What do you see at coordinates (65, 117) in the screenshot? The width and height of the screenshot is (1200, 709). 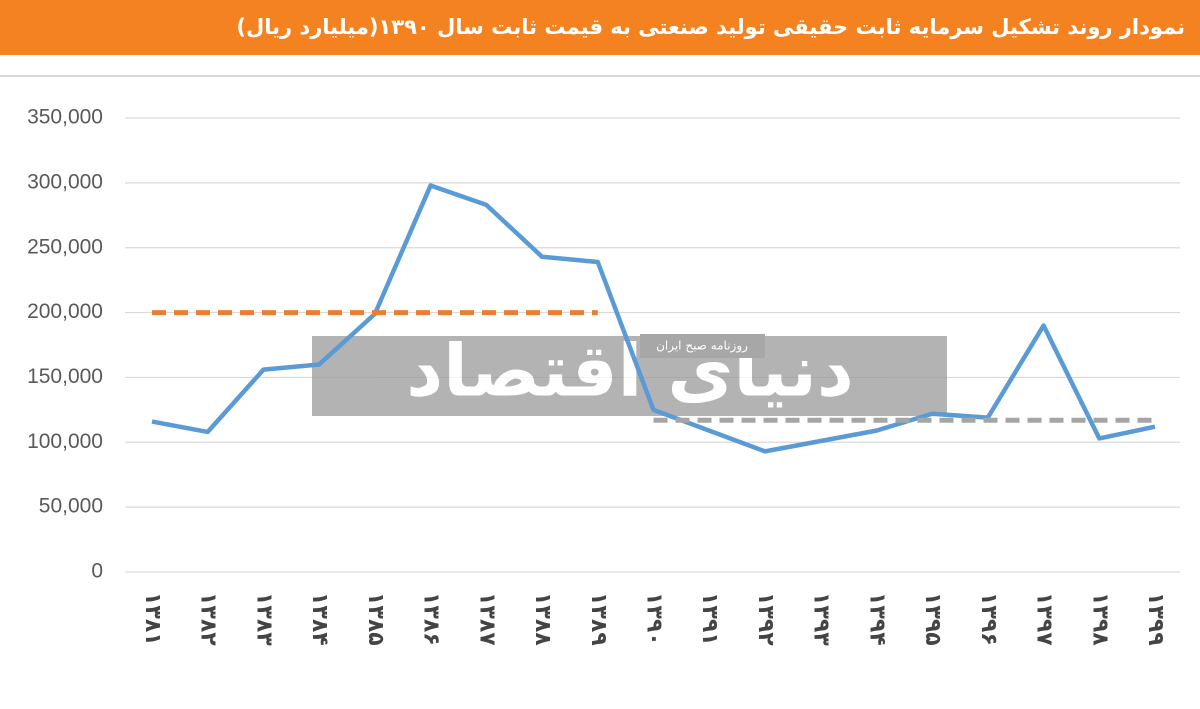 I see `y-tick-label: 350,000` at bounding box center [65, 117].